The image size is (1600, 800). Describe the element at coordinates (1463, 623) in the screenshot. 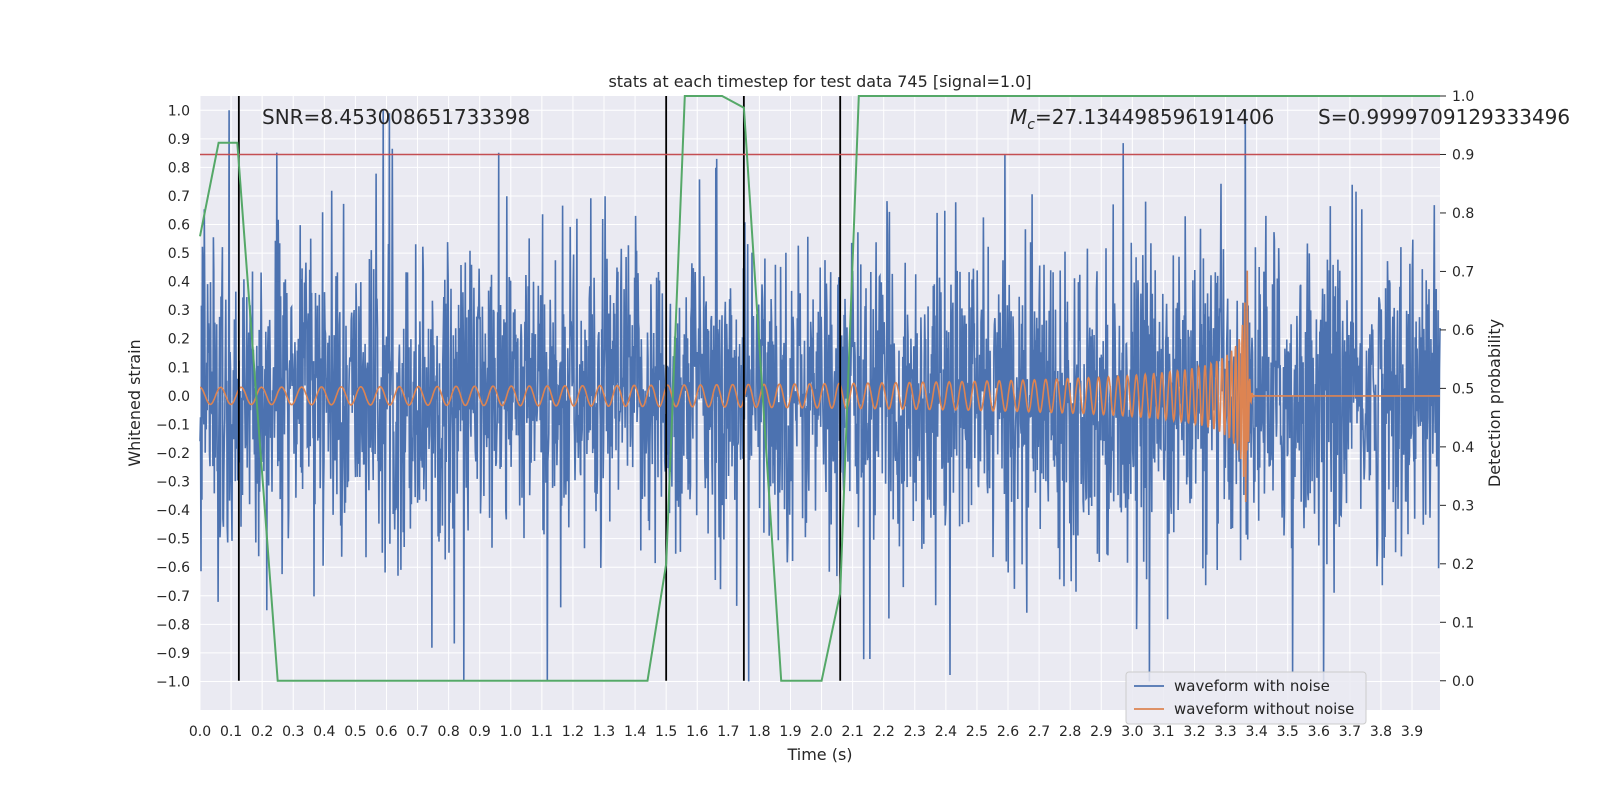

I see `y2-tick-label: 0.1` at that location.